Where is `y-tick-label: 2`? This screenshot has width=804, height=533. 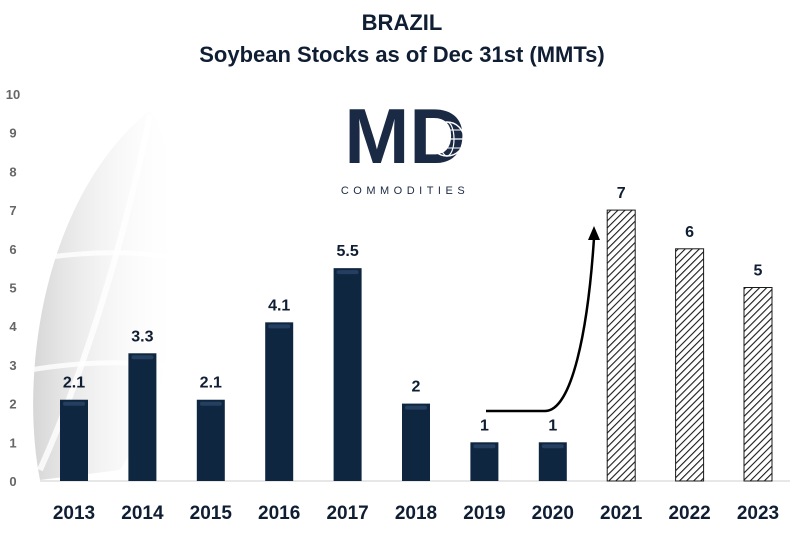 y-tick-label: 2 is located at coordinates (12, 404).